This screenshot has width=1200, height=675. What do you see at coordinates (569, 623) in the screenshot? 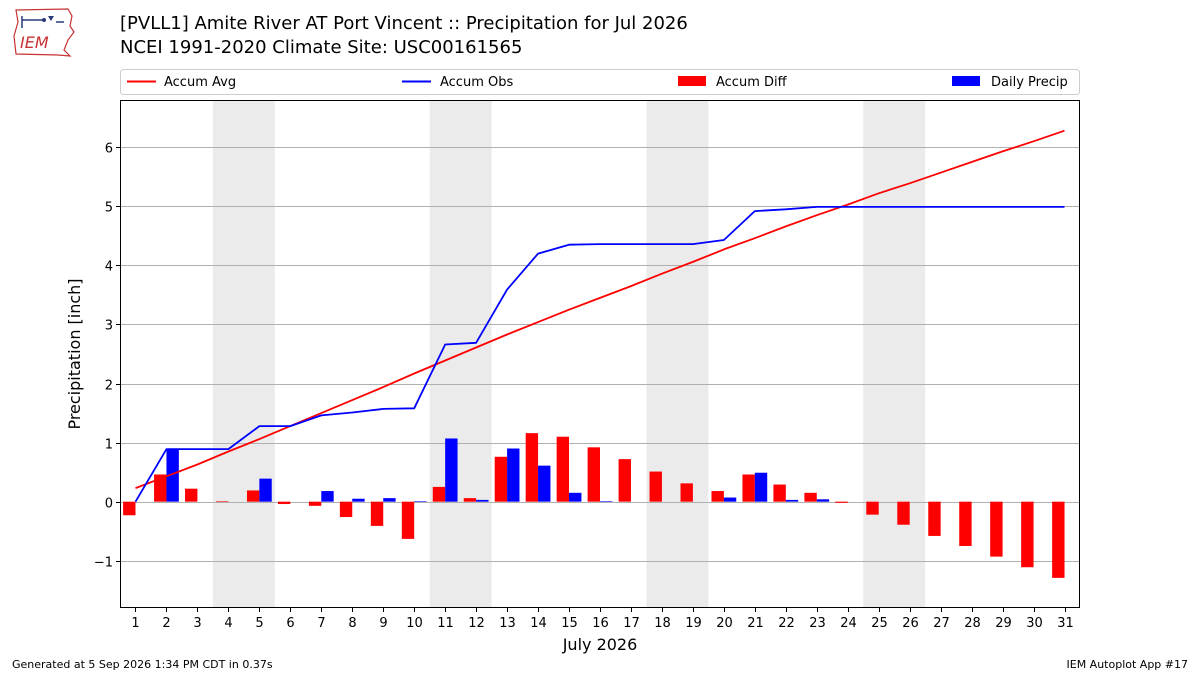
I see `x-tick-label: 15` at bounding box center [569, 623].